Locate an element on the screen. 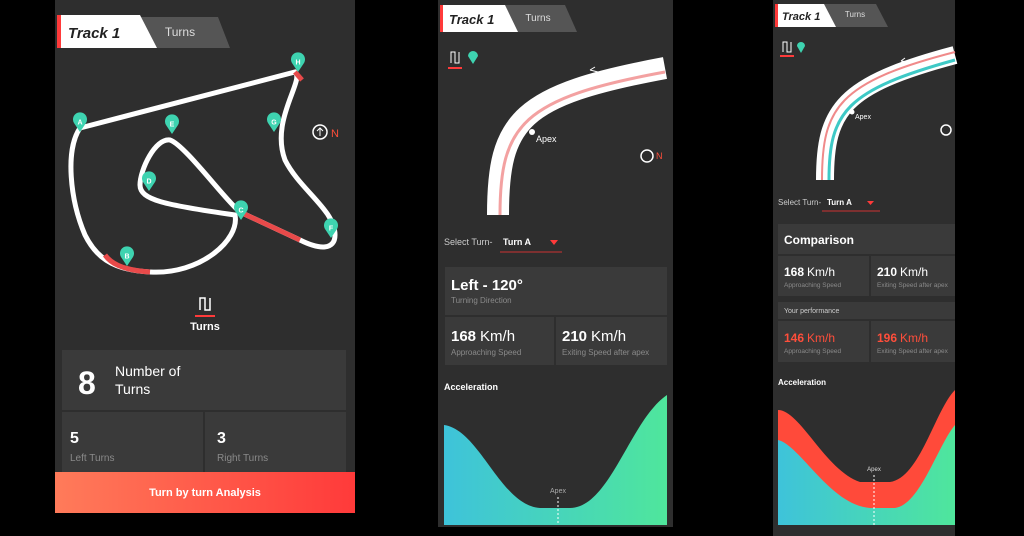 Image resolution: width=1024 pixels, height=536 pixels. pin-label: B is located at coordinates (126, 257).